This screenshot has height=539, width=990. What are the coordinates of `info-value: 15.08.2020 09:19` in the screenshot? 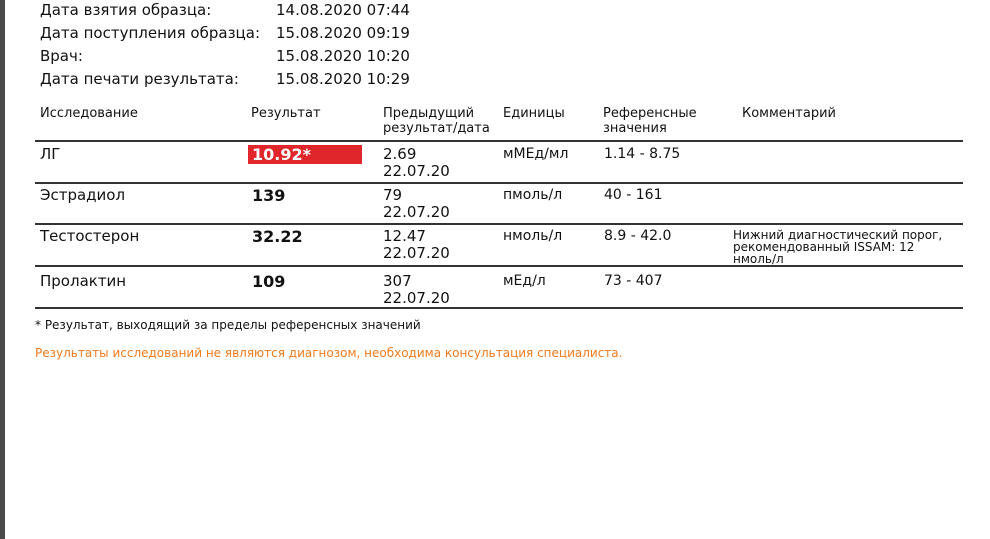 It's located at (343, 33).